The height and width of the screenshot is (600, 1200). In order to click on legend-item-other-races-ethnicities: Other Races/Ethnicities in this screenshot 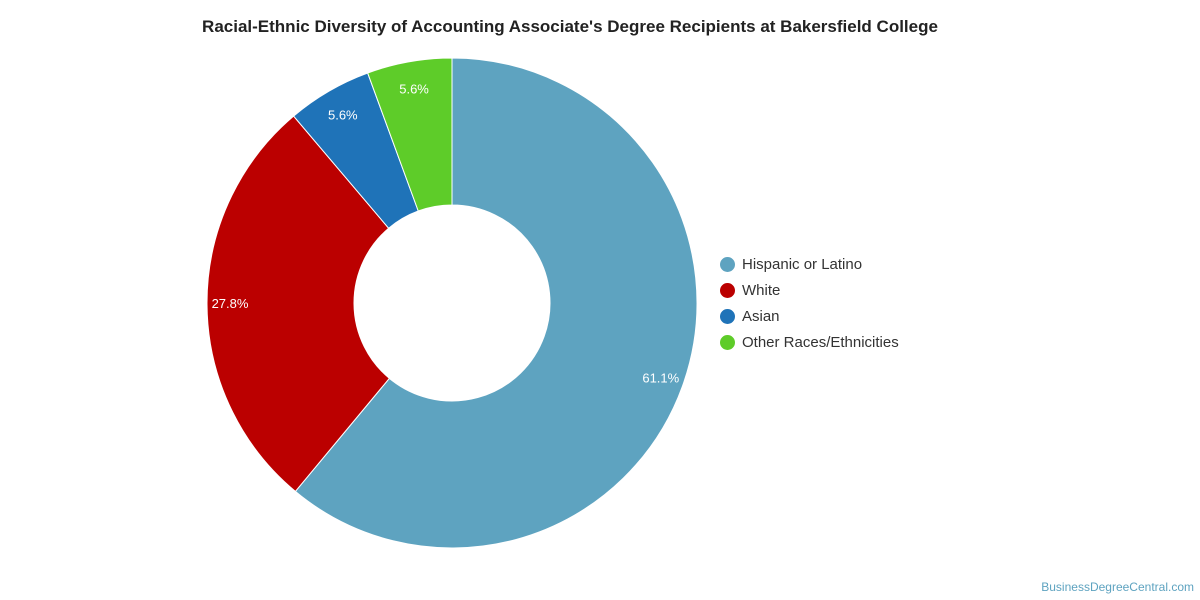, I will do `click(809, 342)`.